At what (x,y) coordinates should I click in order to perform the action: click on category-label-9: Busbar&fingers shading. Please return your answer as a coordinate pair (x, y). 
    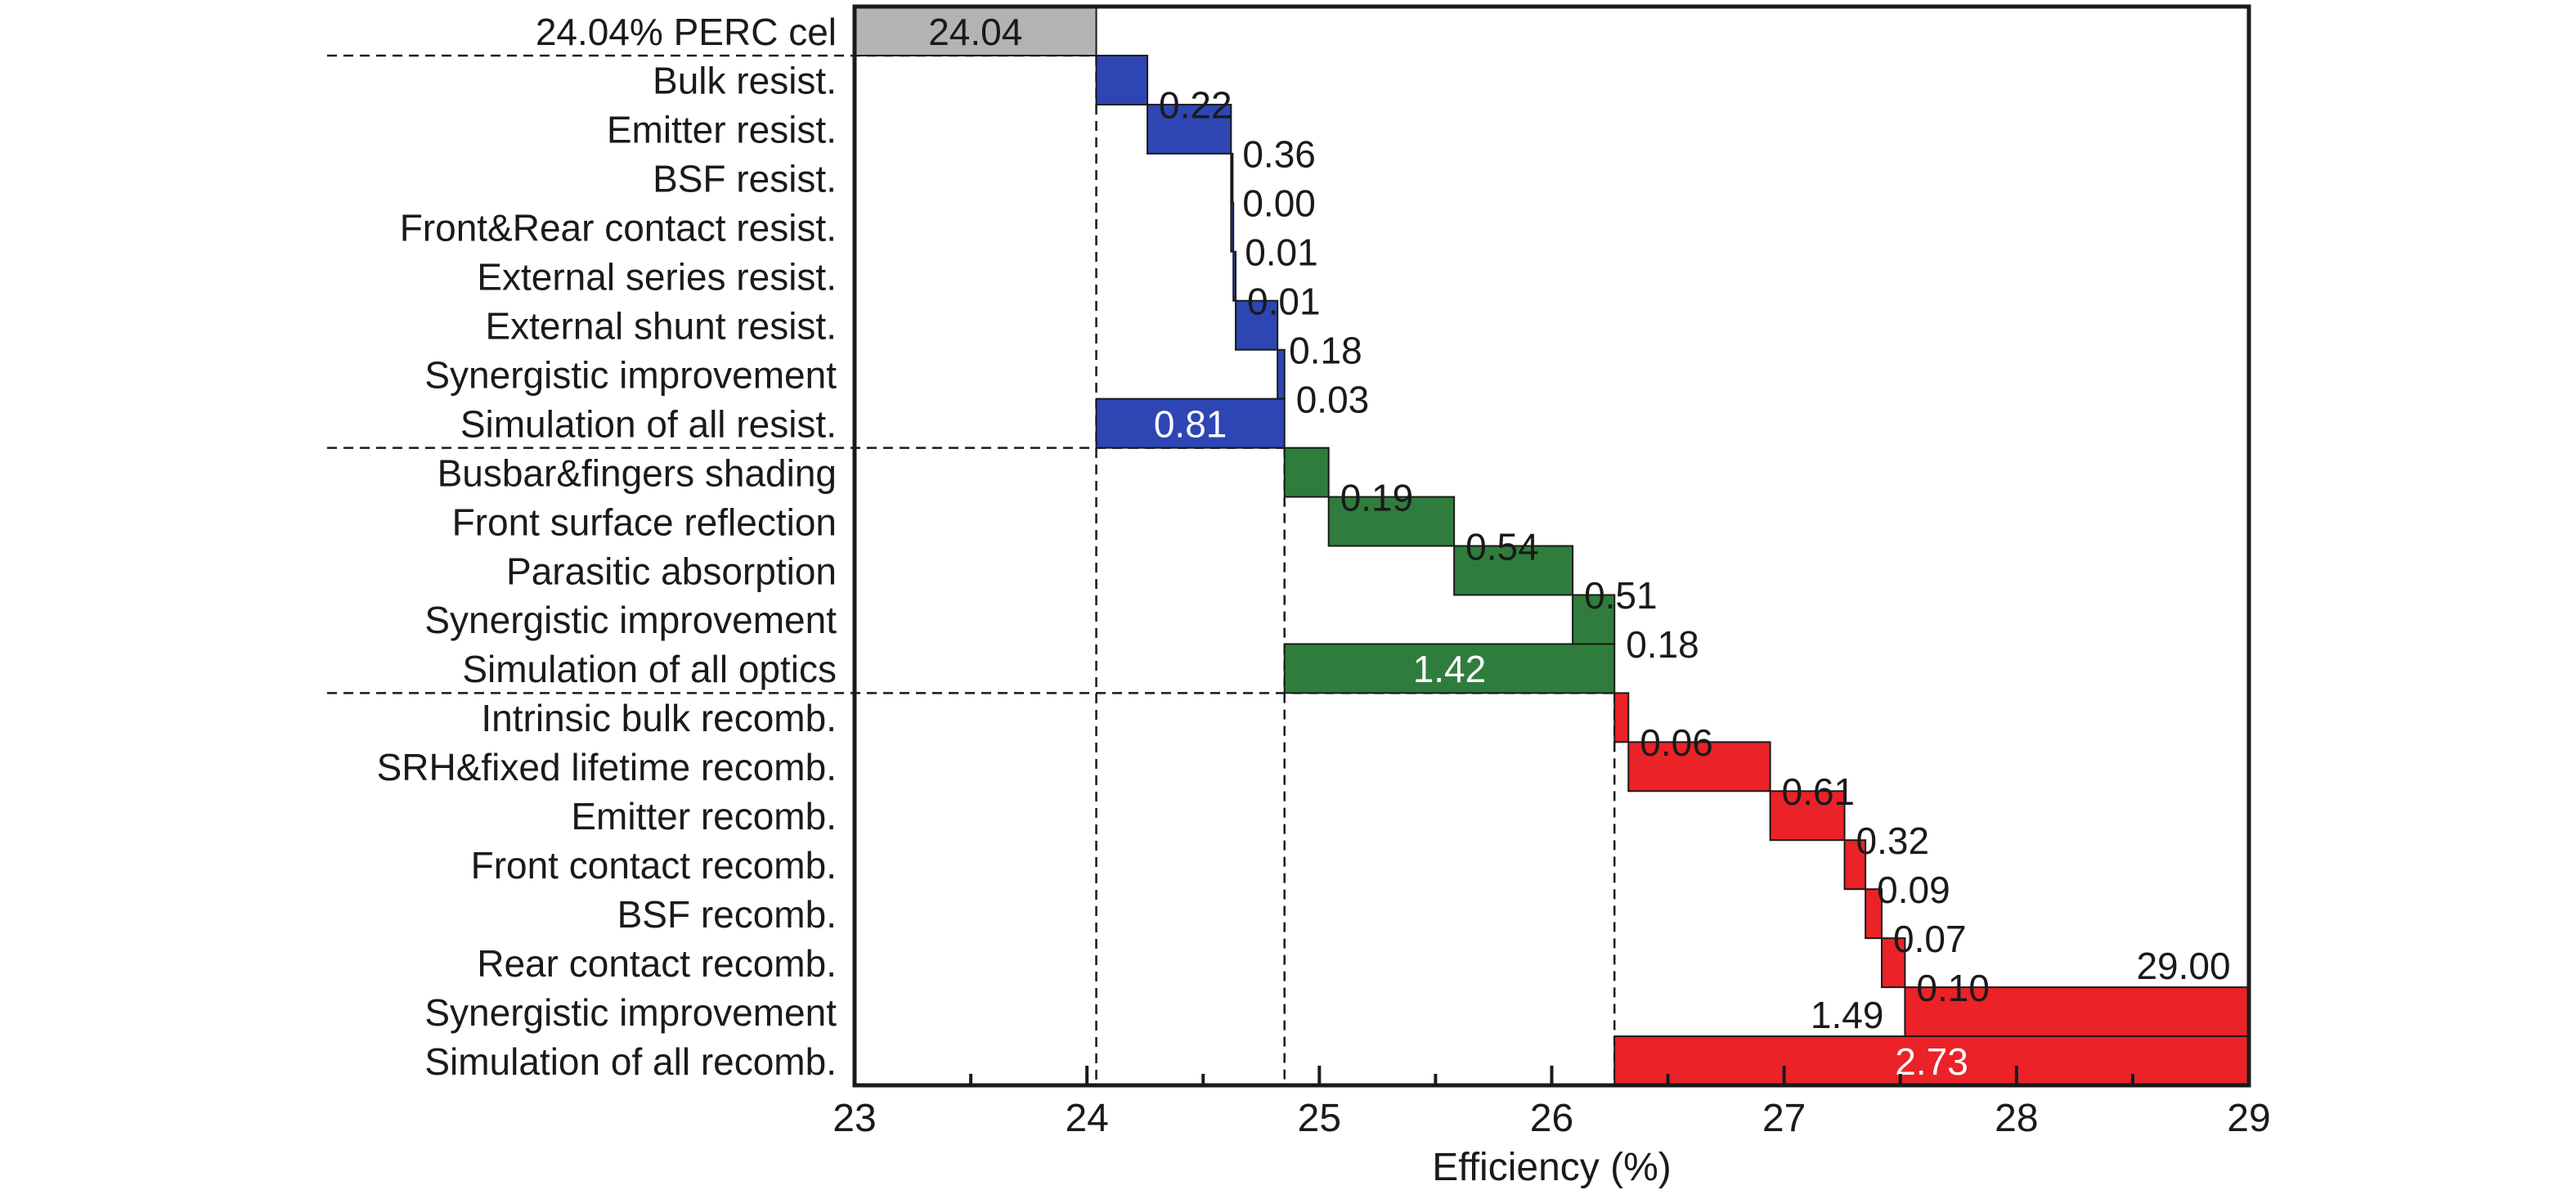
    Looking at the image, I should click on (637, 472).